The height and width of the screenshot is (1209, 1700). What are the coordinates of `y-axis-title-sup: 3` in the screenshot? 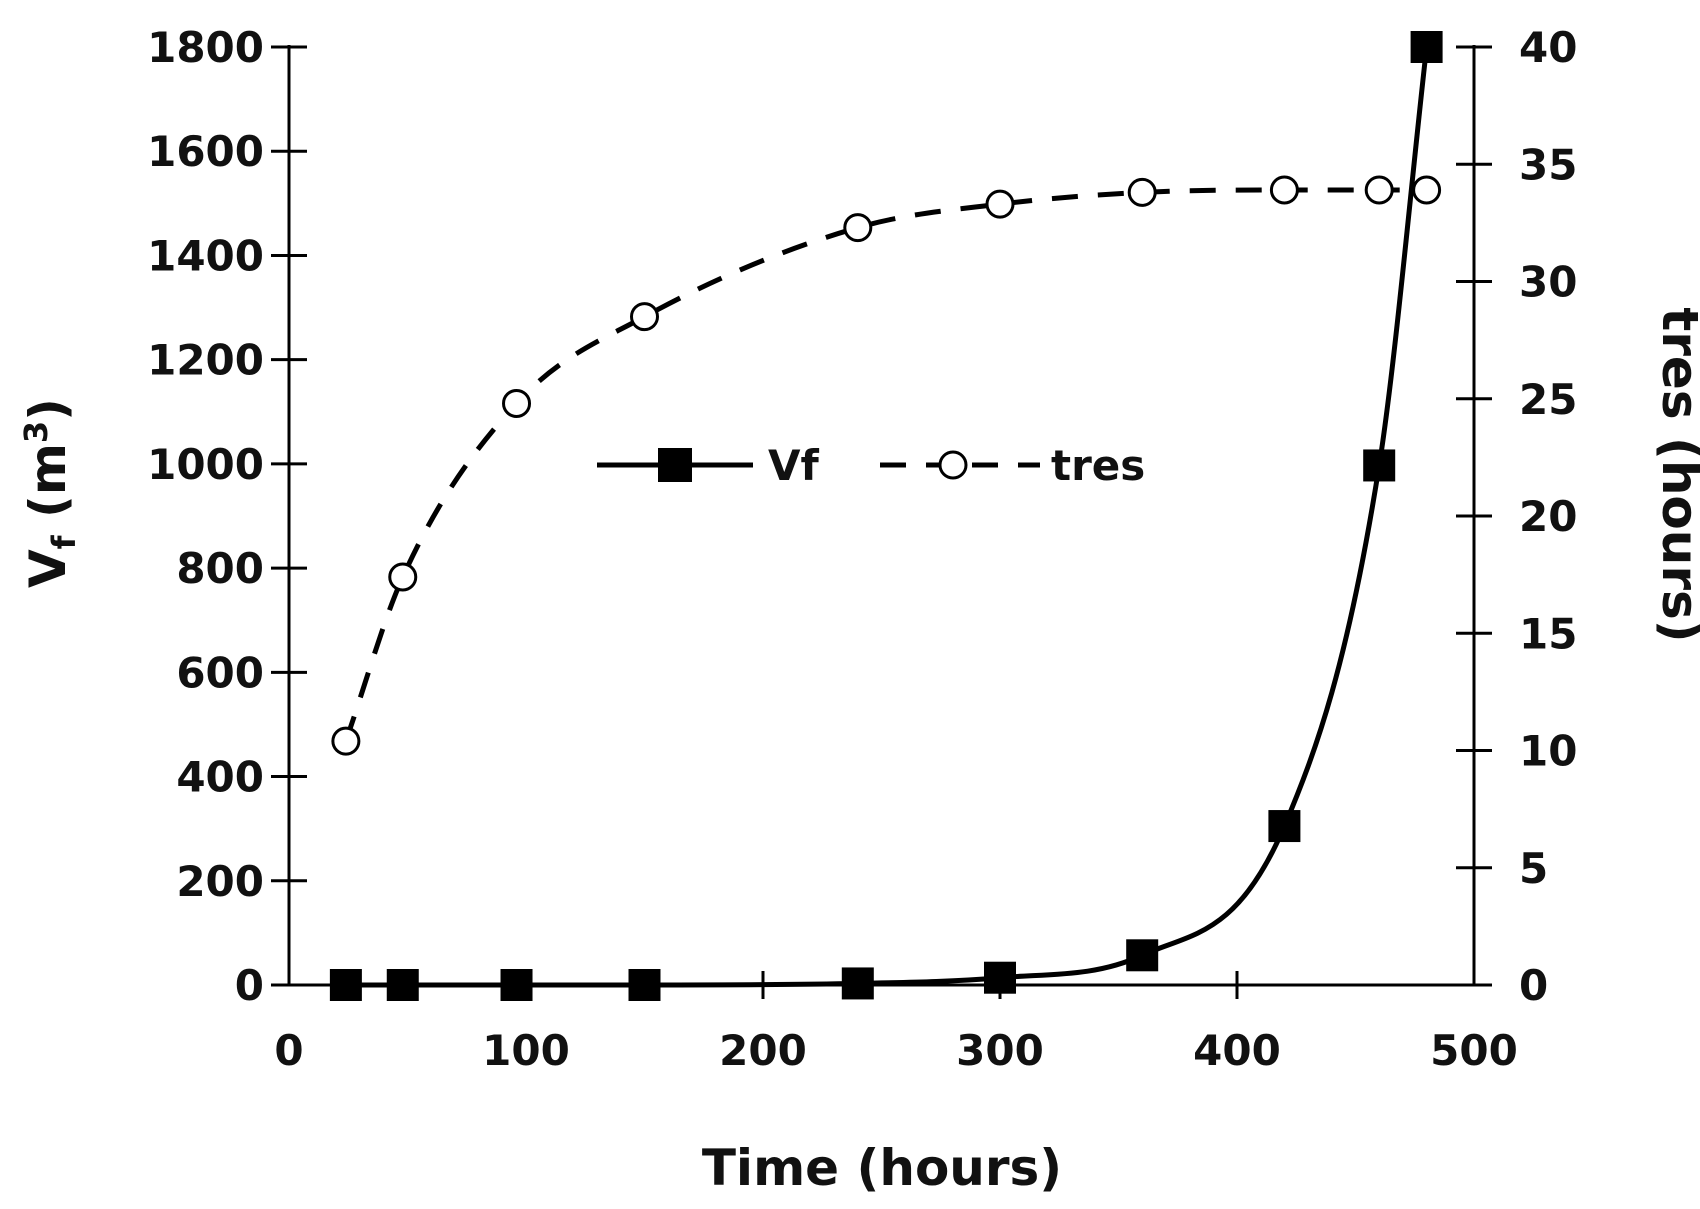 It's located at (36, 432).